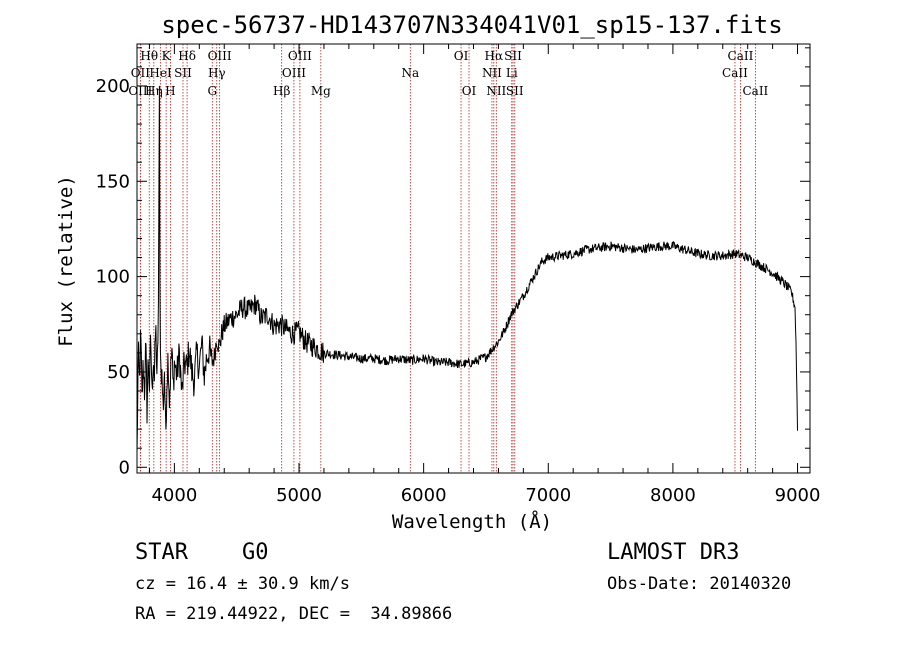  Describe the element at coordinates (492, 73) in the screenshot. I see `line-label-19: NII` at that location.